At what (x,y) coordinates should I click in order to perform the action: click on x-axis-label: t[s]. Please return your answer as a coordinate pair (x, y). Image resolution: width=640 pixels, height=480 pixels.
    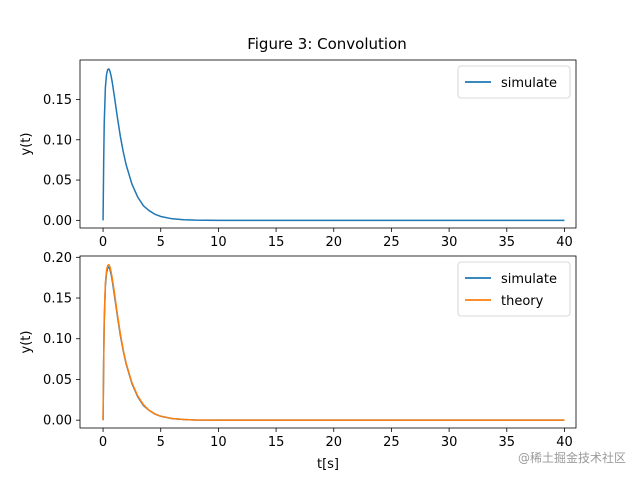
    Looking at the image, I should click on (328, 464).